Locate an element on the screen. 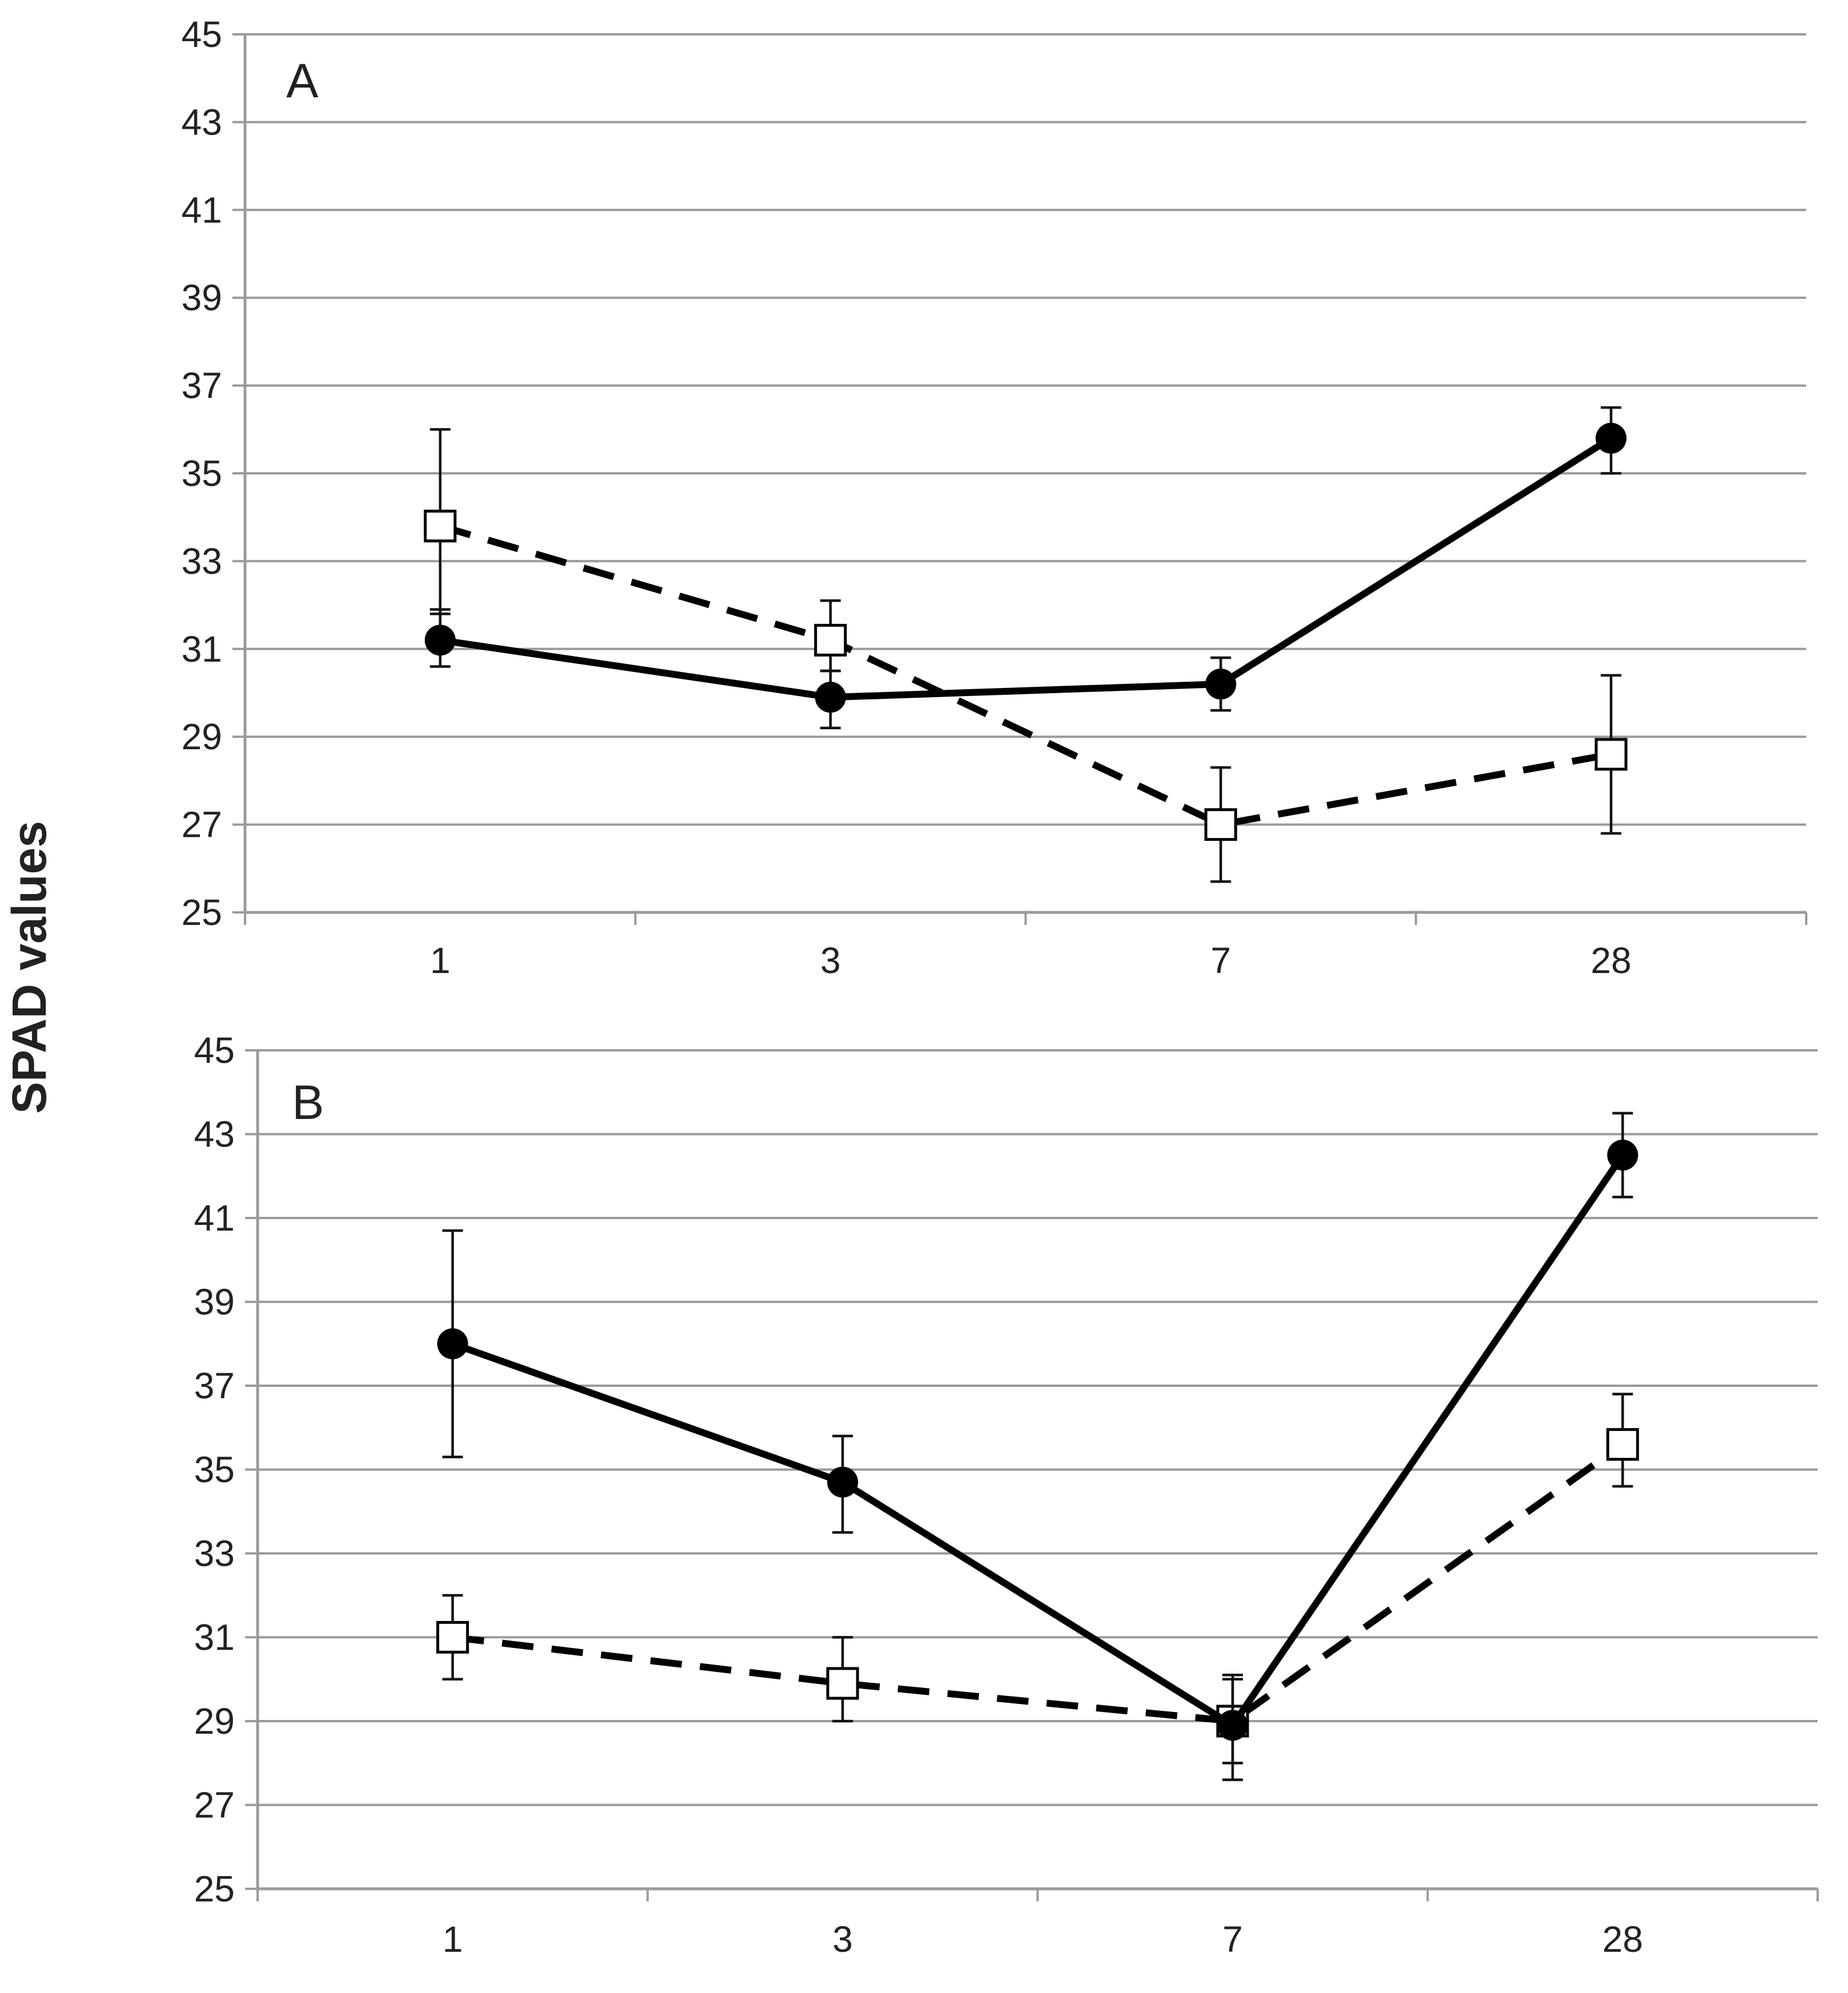 The height and width of the screenshot is (1993, 1848). series-solid-circles is located at coordinates (1025, 568).